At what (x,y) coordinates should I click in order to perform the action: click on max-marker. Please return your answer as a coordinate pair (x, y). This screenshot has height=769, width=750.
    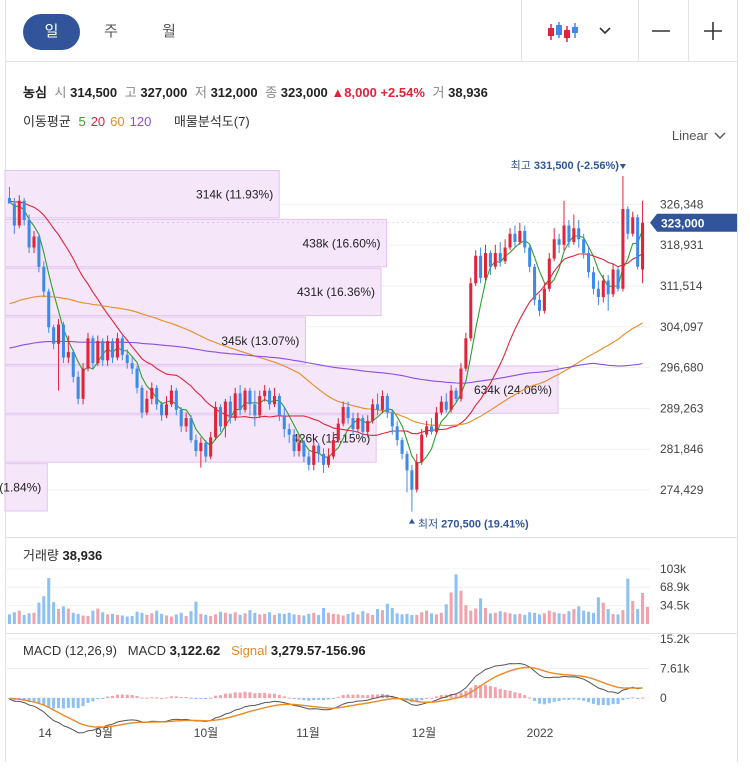
    Looking at the image, I should click on (622, 166).